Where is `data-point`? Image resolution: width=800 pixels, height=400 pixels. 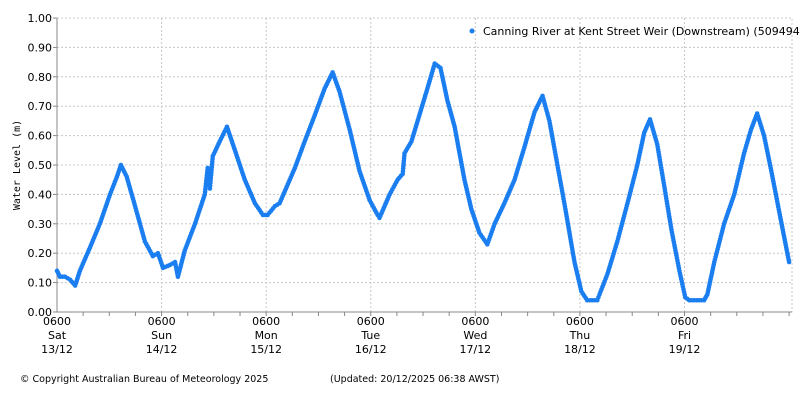 data-point is located at coordinates (789, 262).